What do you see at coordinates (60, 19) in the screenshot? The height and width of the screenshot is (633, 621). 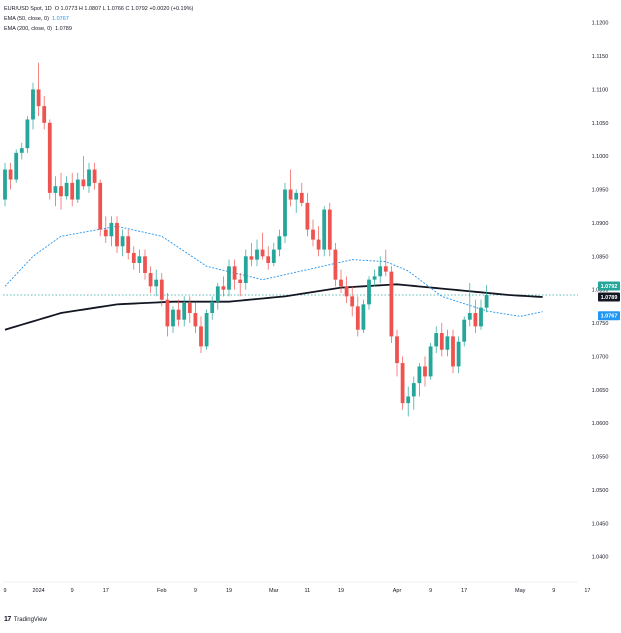 I see `legend-ema50-value: 1.0767` at bounding box center [60, 19].